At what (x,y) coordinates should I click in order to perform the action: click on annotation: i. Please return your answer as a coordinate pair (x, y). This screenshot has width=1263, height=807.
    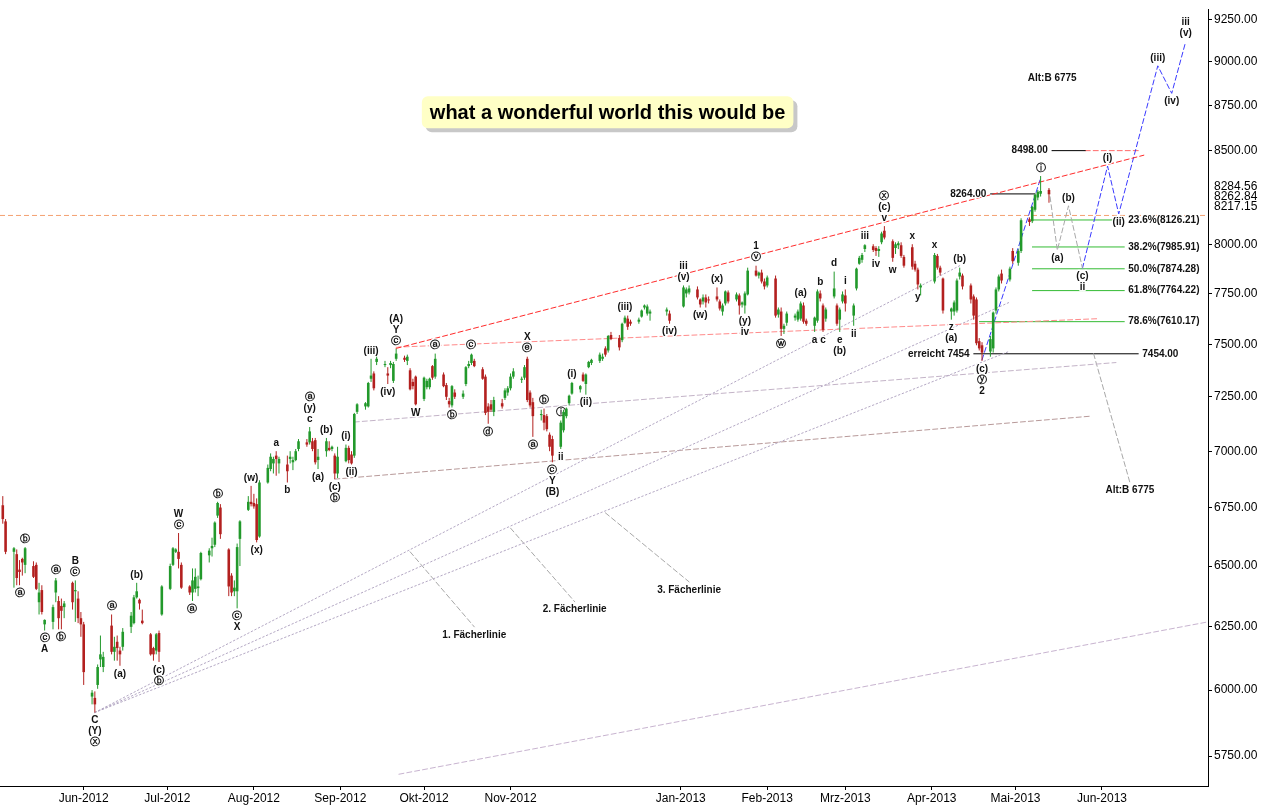
    Looking at the image, I should click on (845, 281).